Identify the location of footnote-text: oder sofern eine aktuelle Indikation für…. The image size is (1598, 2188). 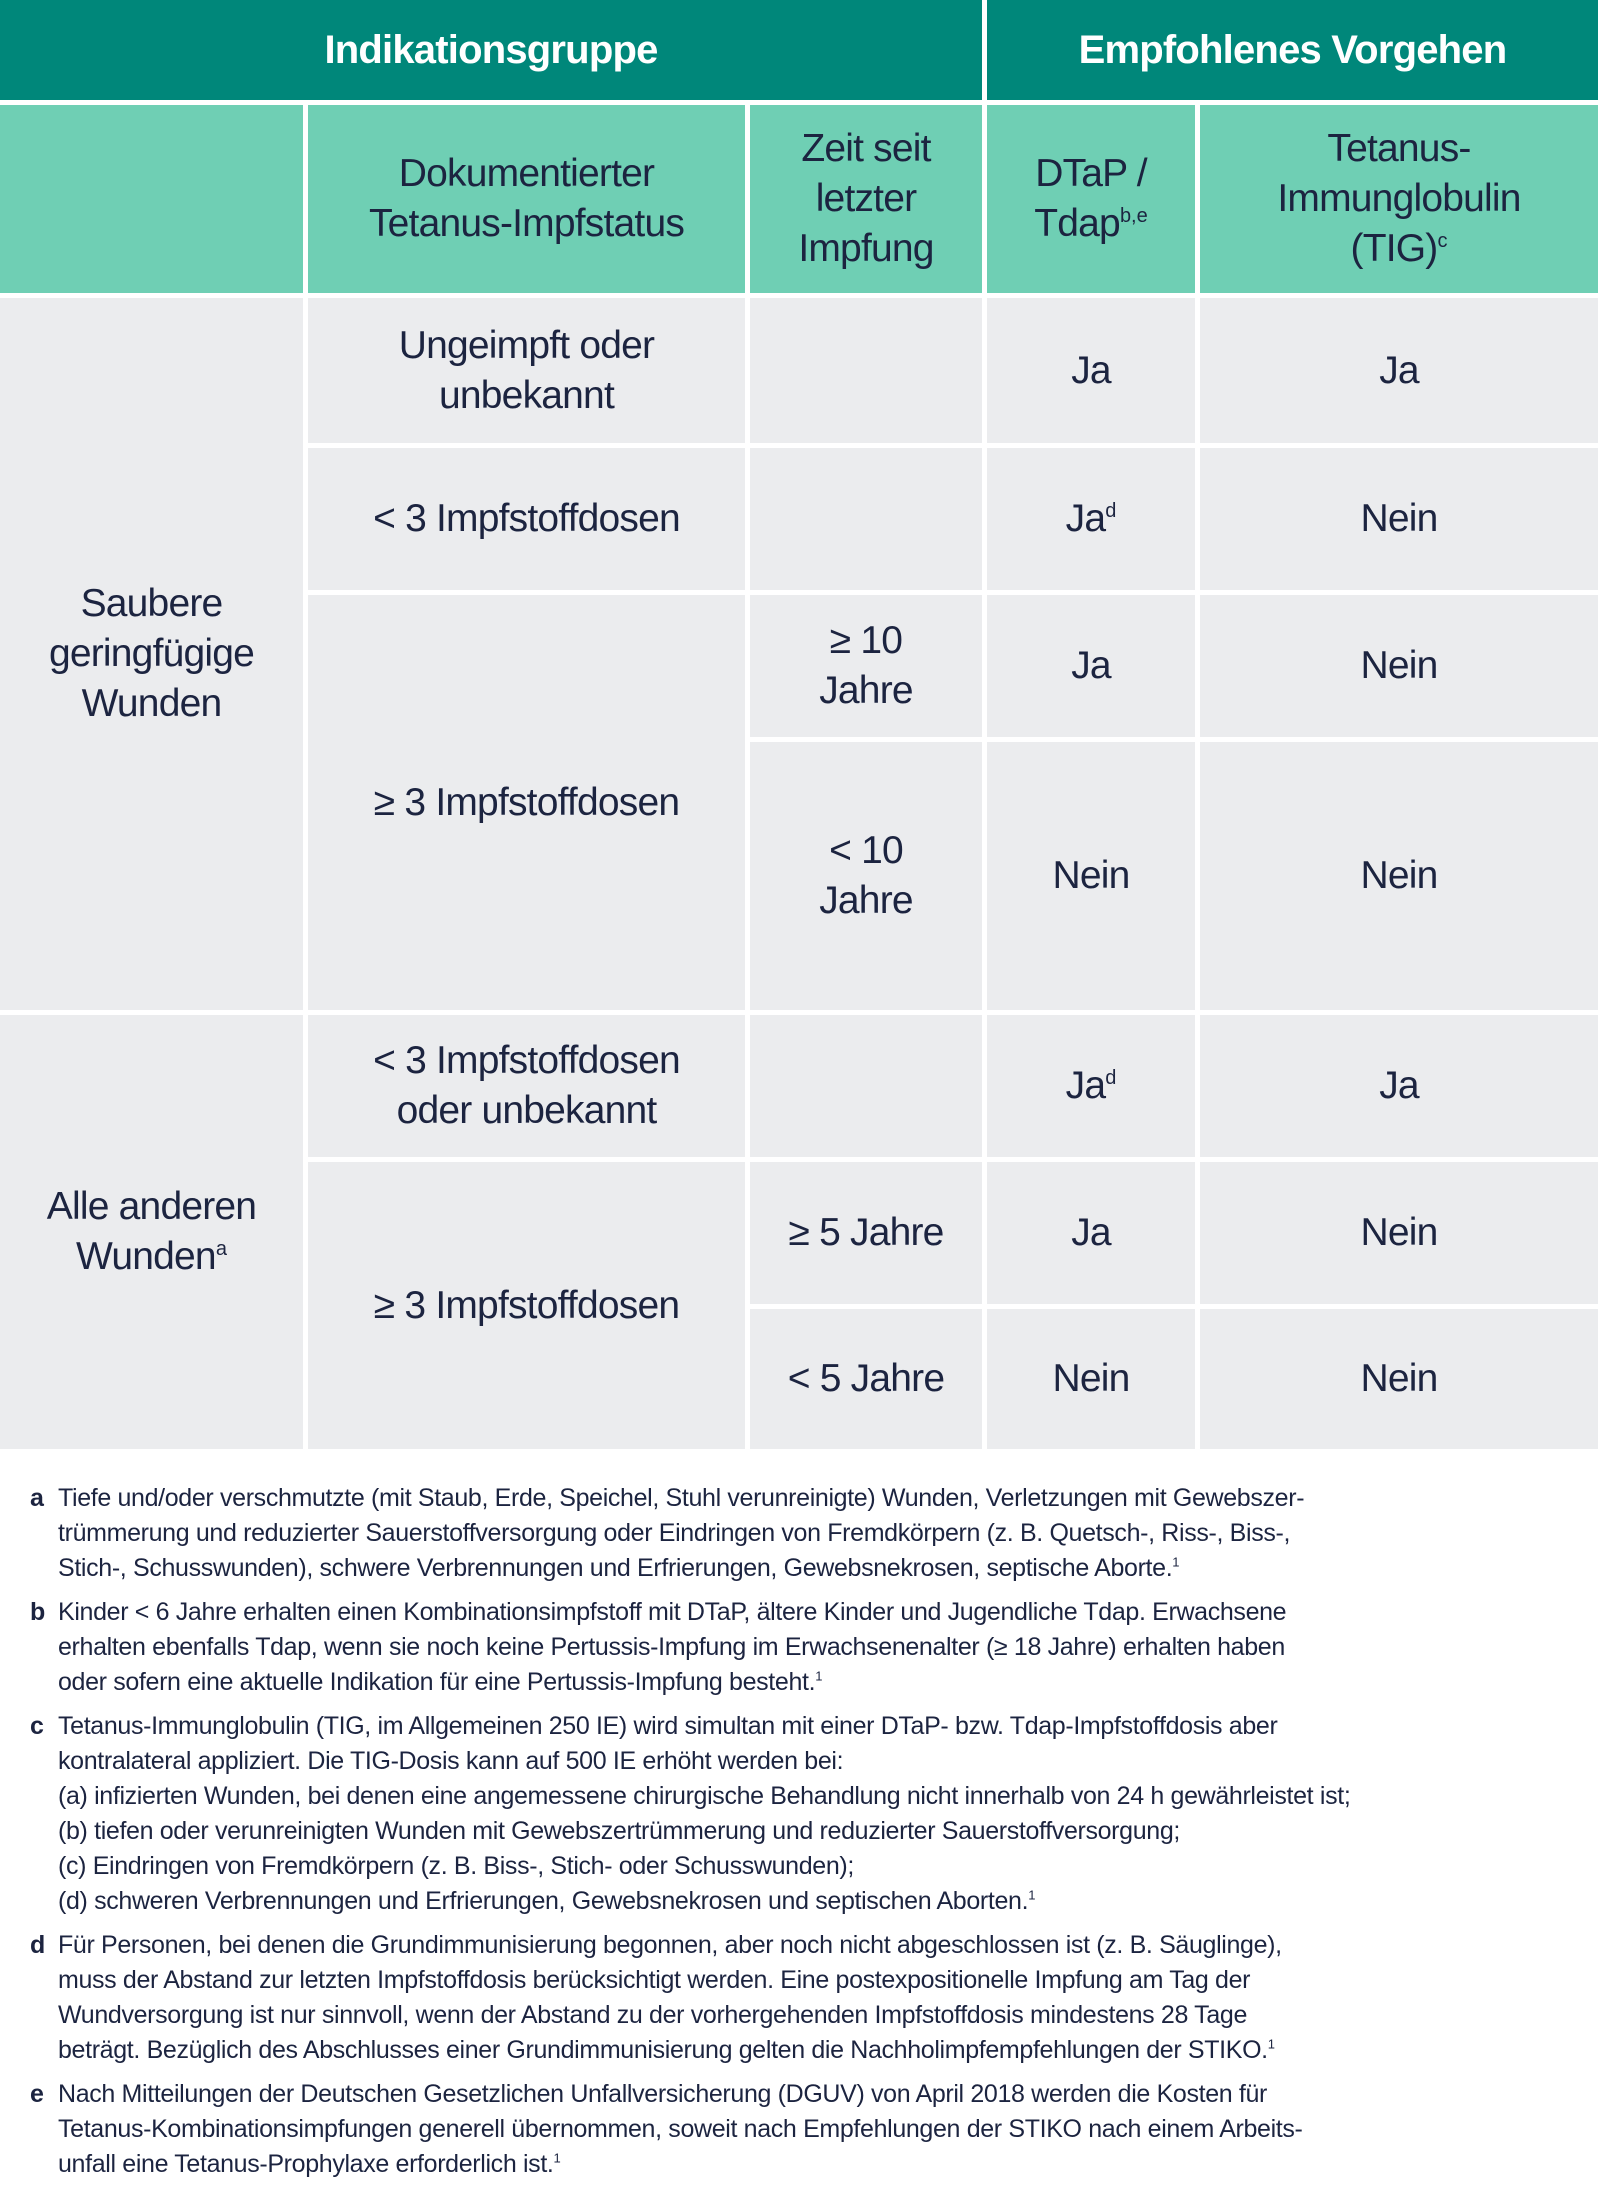
(437, 1682).